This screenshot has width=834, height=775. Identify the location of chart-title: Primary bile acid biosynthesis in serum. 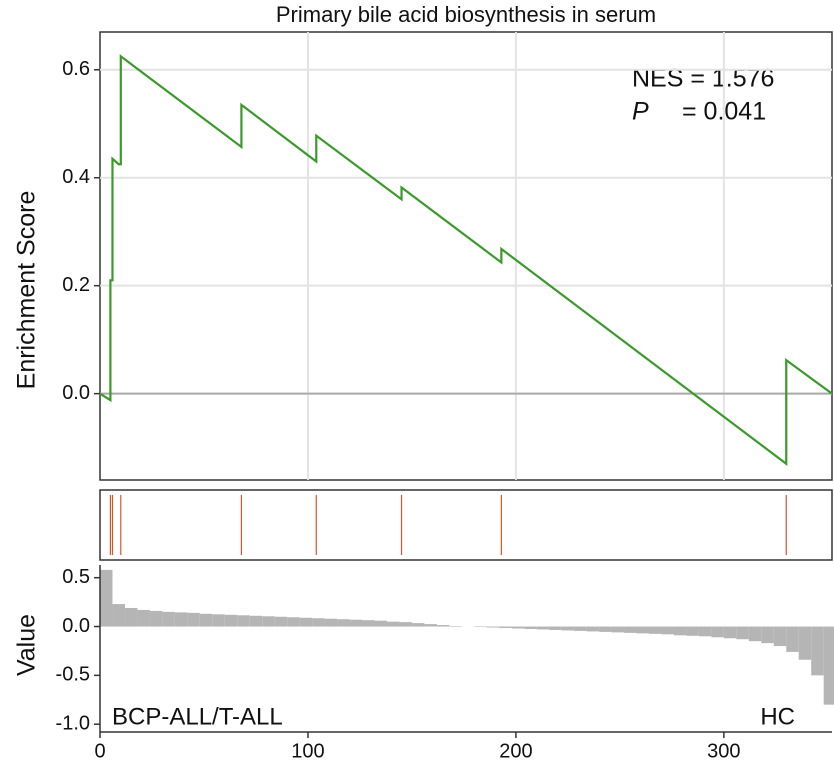
(466, 14).